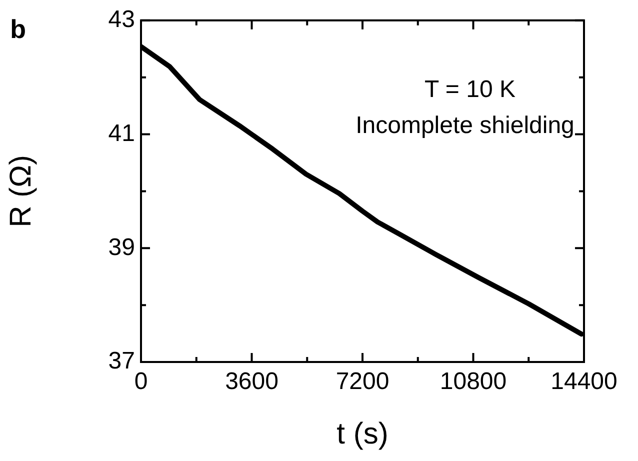 This screenshot has height=461, width=638. What do you see at coordinates (251, 382) in the screenshot?
I see `x-tick-label: 3600` at bounding box center [251, 382].